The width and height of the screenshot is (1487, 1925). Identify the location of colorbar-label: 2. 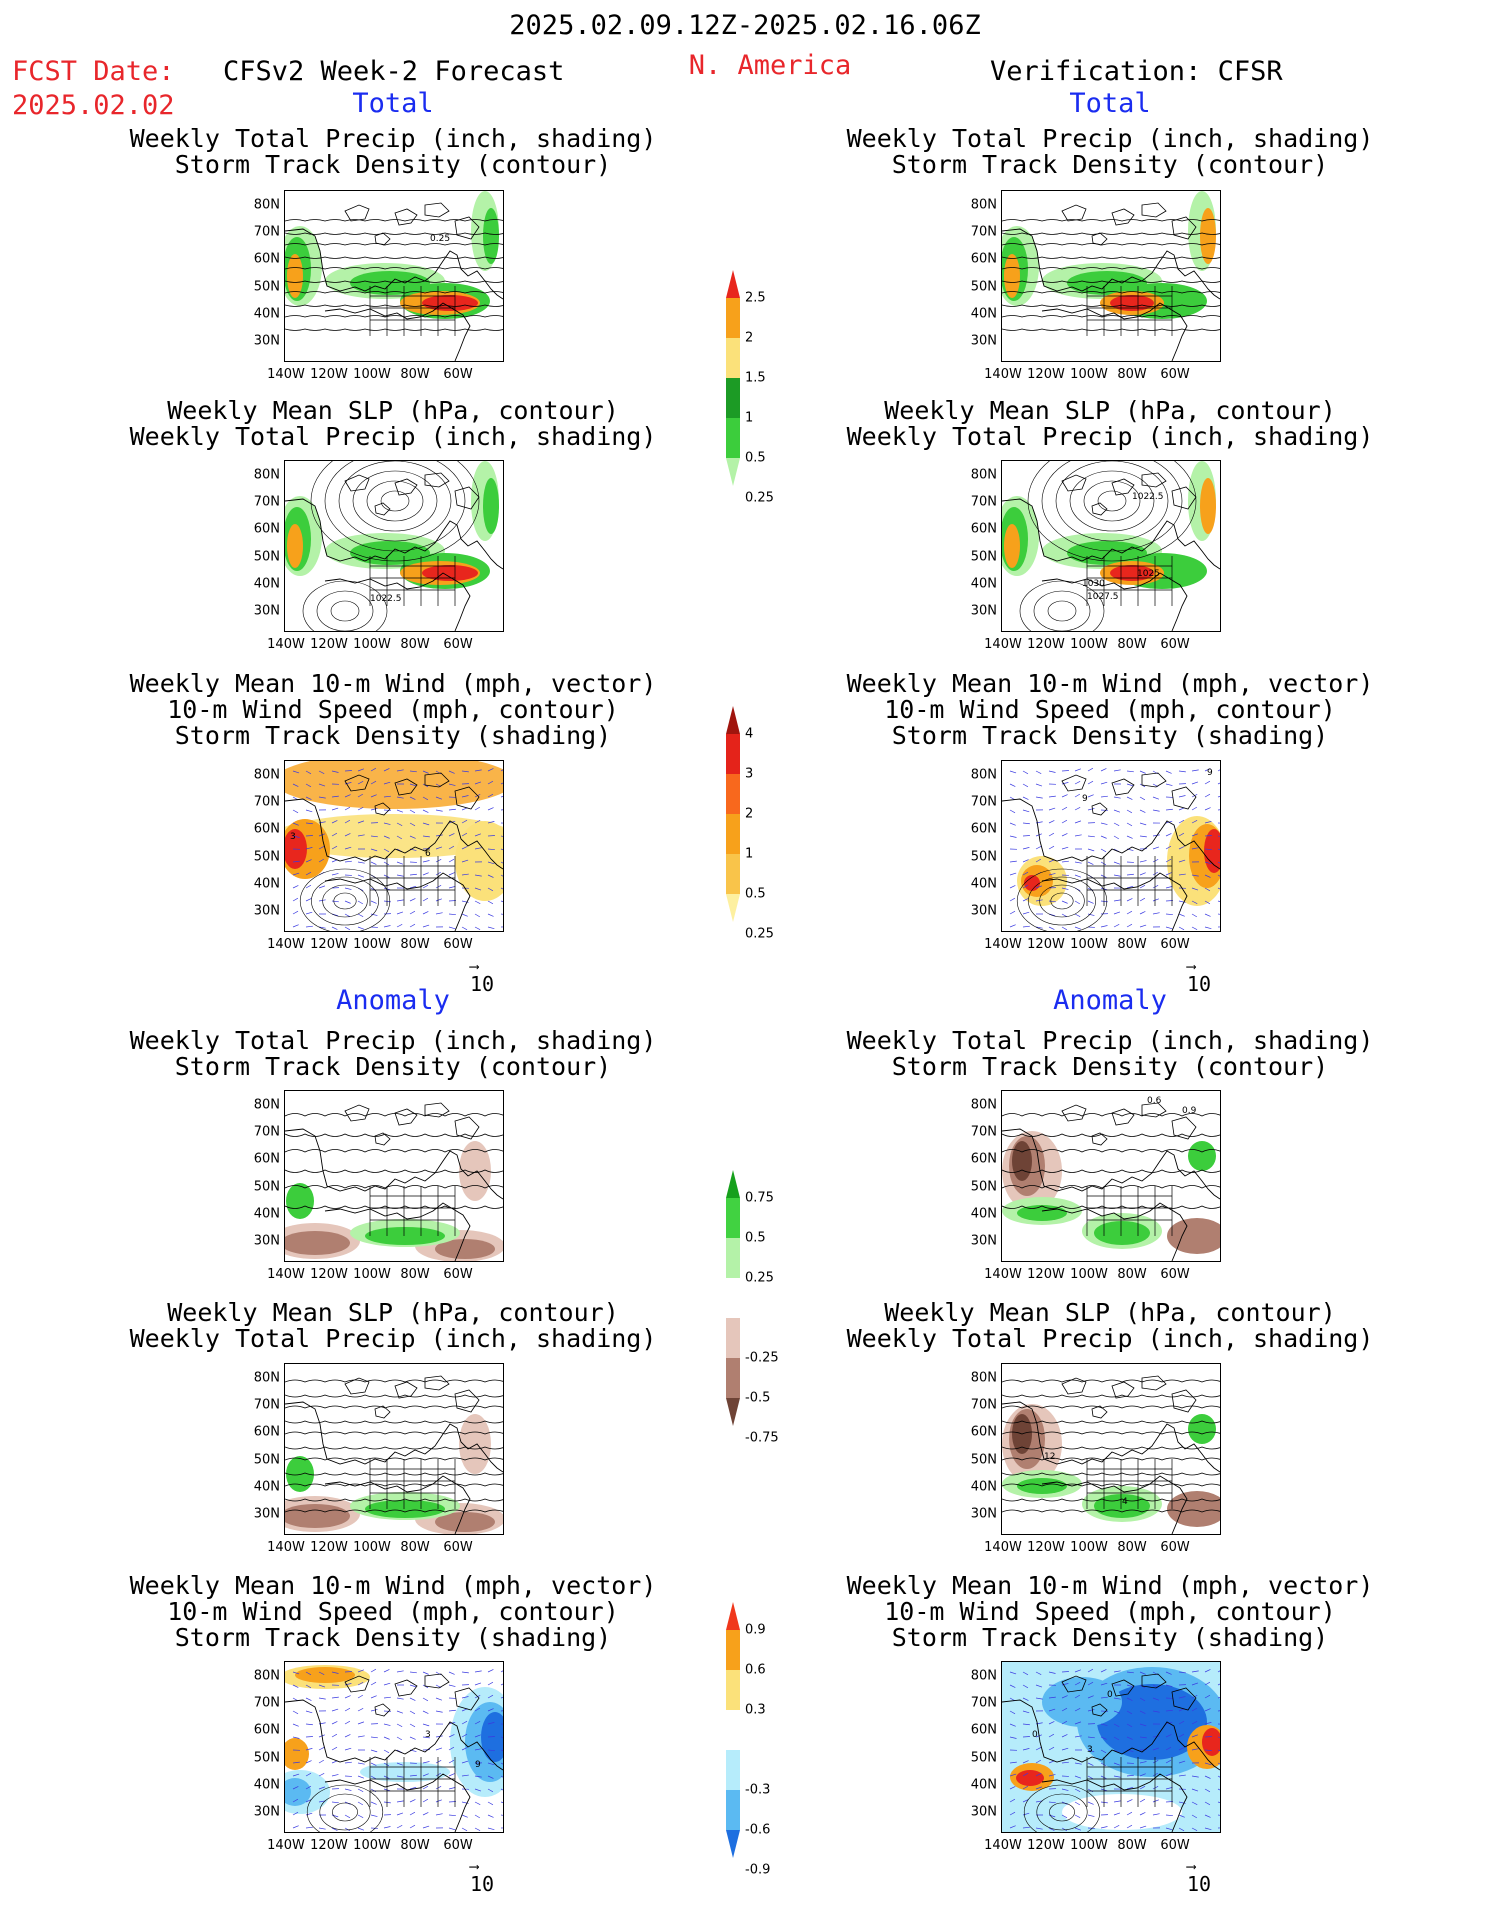
(749, 338).